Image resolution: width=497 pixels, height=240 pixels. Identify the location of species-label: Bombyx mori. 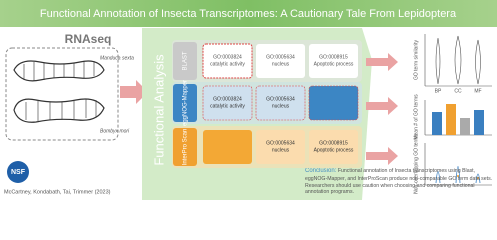
(115, 131).